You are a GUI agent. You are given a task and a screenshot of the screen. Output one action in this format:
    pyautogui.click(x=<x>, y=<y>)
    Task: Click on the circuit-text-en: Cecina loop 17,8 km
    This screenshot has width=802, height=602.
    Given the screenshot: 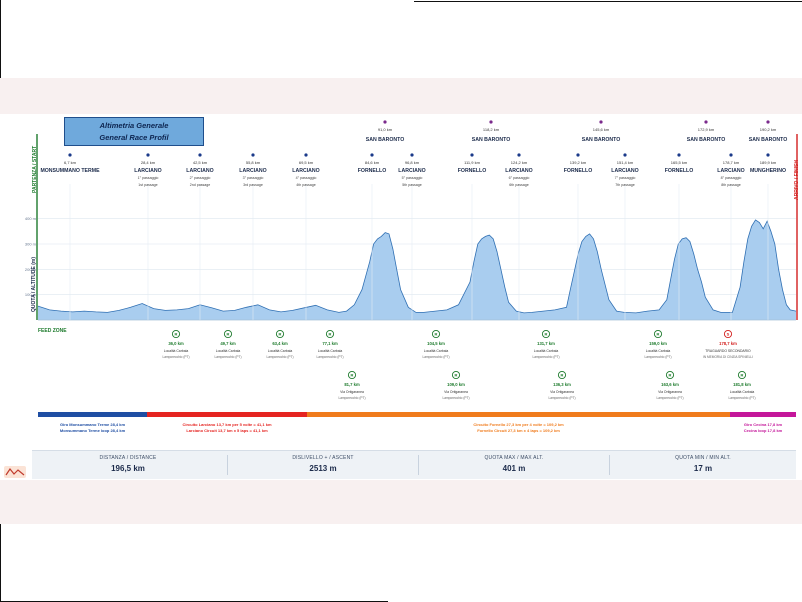 What is the action you would take?
    pyautogui.click(x=763, y=430)
    